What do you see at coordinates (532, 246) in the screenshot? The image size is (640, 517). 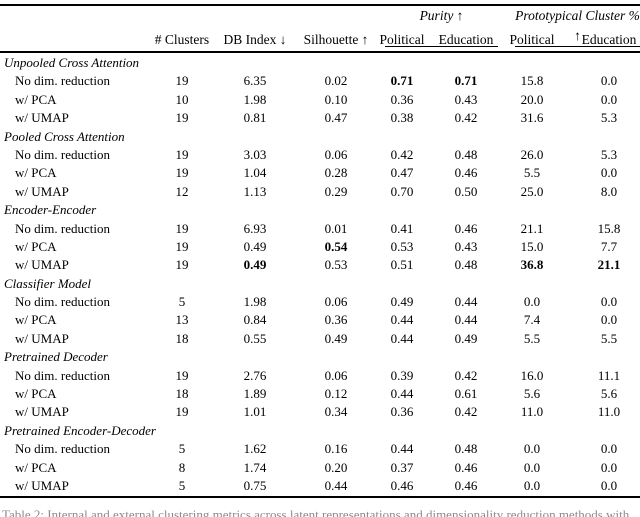 I see `value-cell: 15.0` at bounding box center [532, 246].